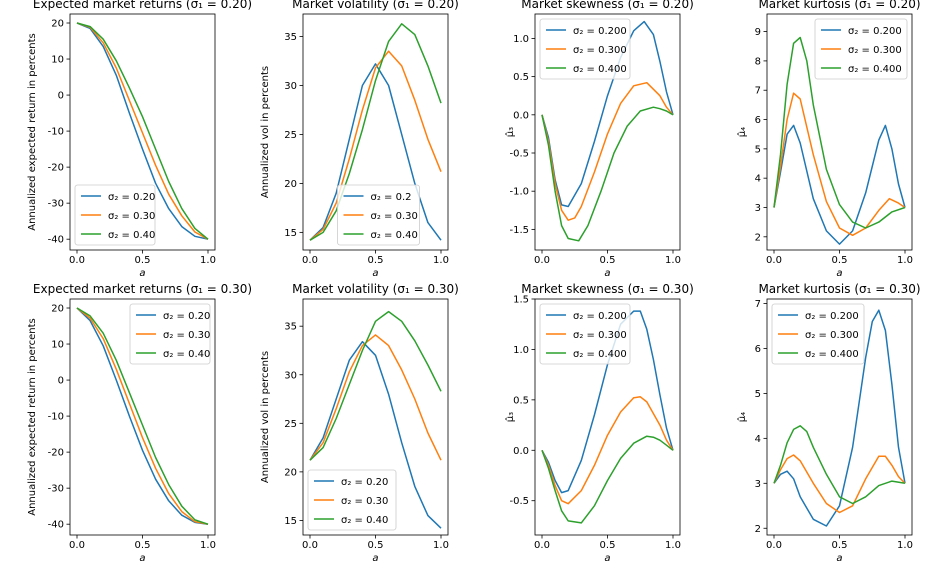  What do you see at coordinates (758, 149) in the screenshot?
I see `y-tick-label: 5` at bounding box center [758, 149].